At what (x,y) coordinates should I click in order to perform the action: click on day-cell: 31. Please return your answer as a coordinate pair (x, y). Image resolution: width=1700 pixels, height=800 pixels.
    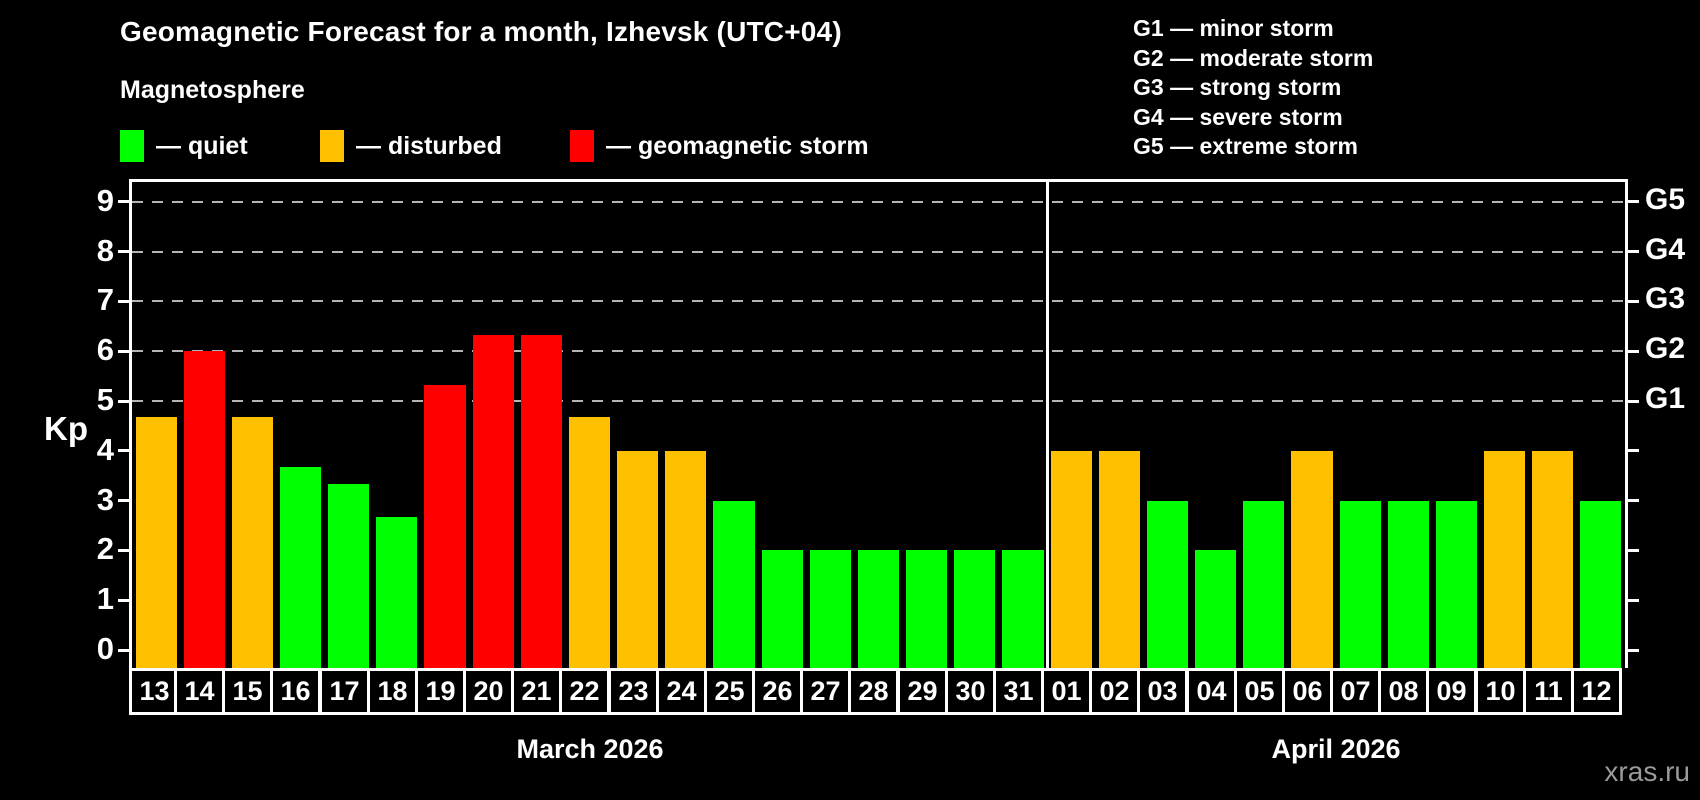
    Looking at the image, I should click on (1018, 691).